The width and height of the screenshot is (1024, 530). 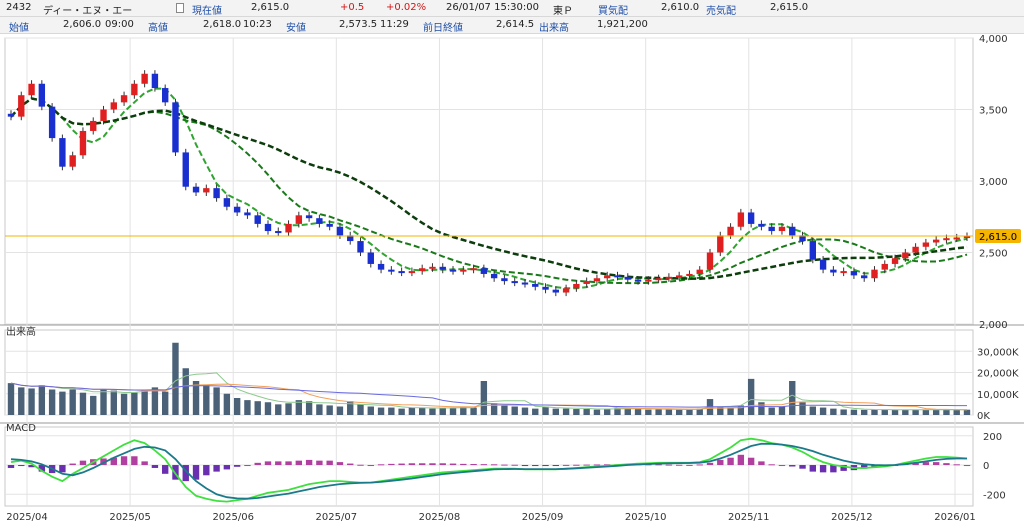 I want to click on bid-value: 2,610.0, so click(x=680, y=7).